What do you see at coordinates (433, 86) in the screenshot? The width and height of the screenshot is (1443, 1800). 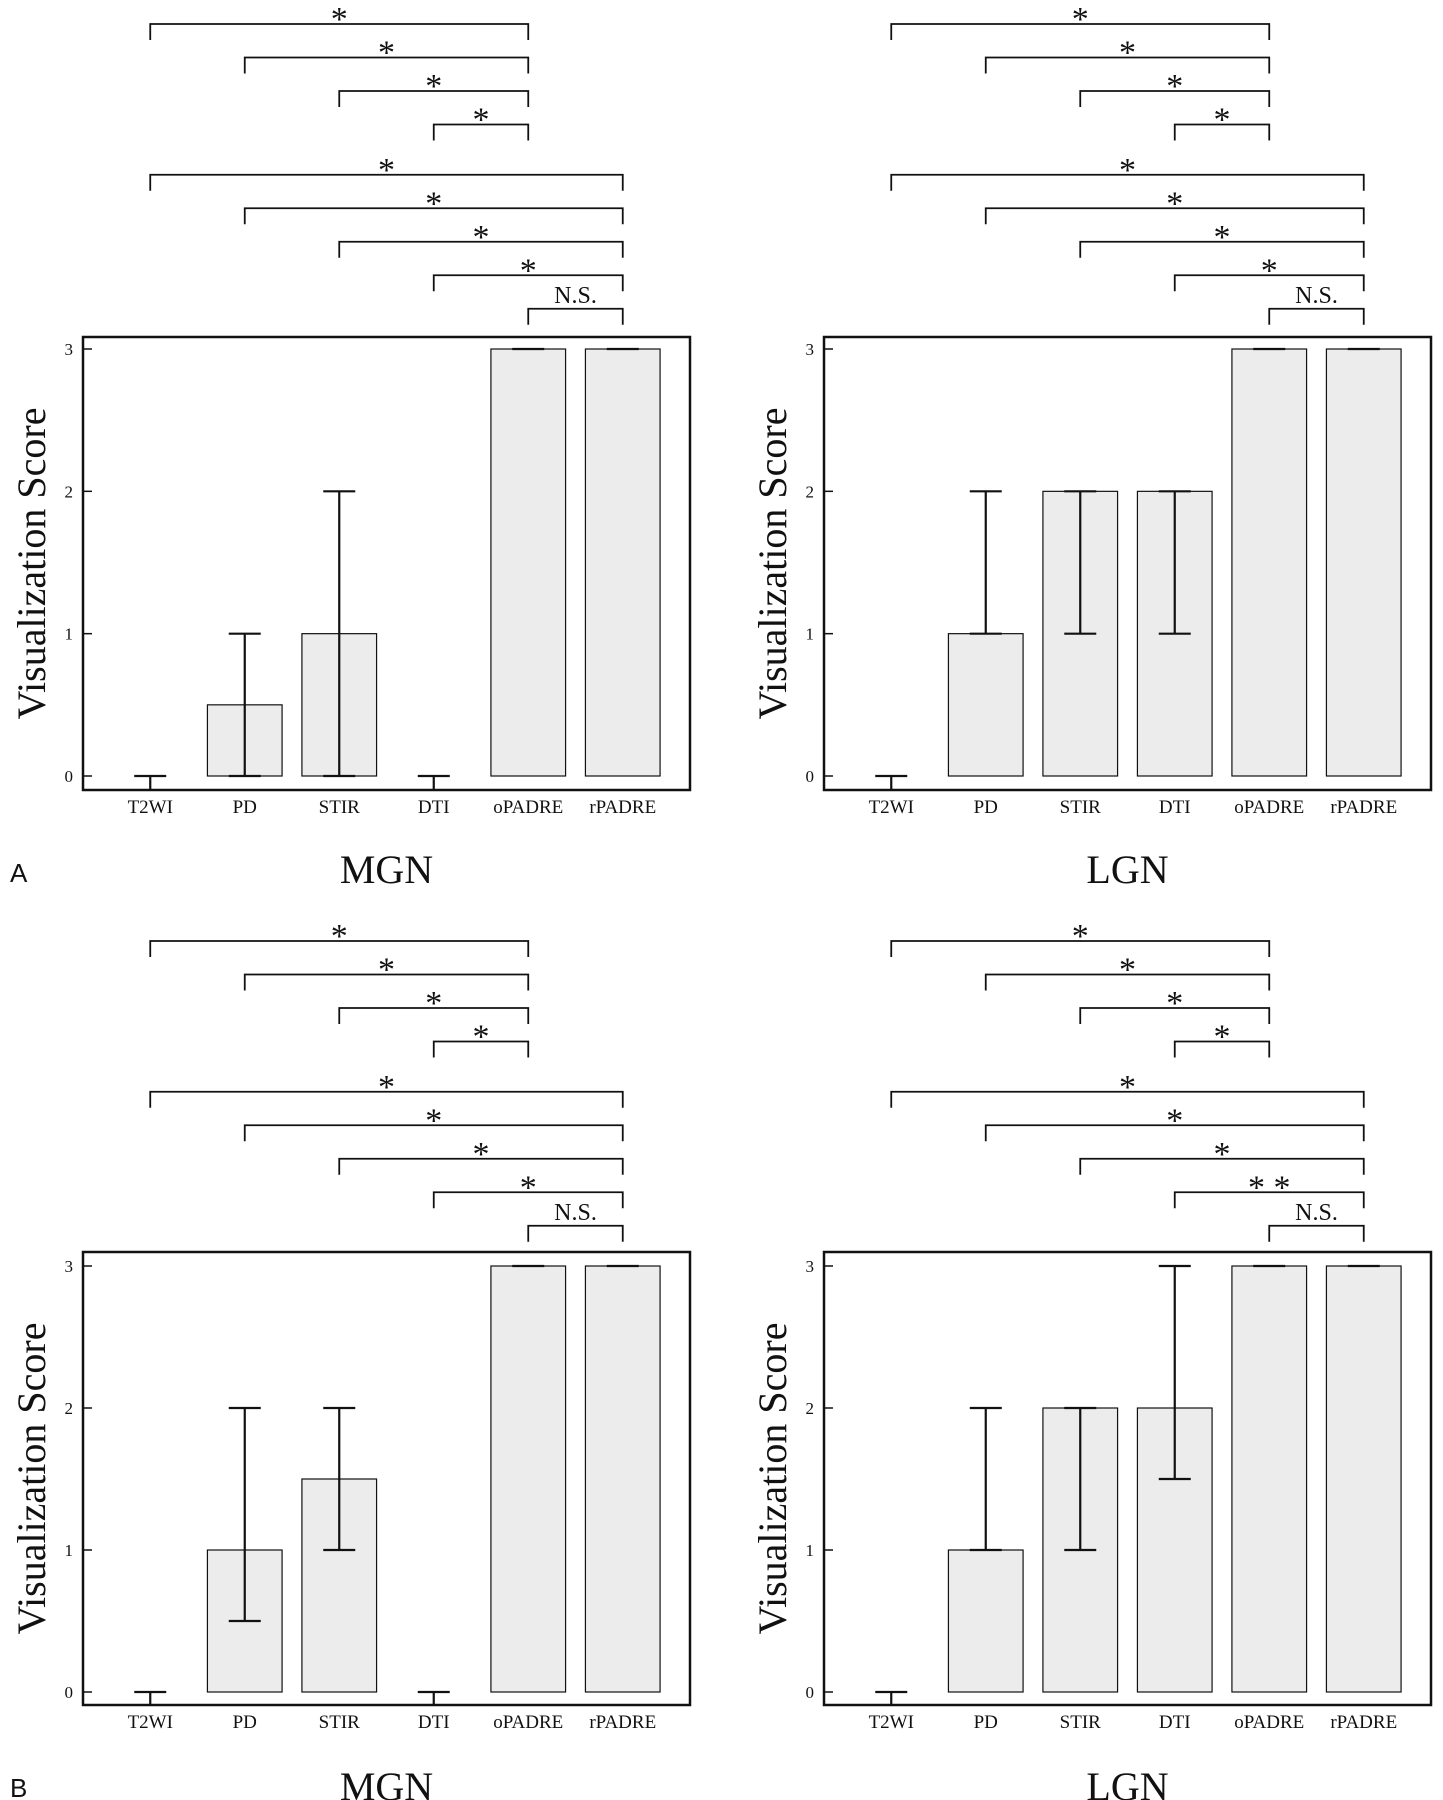 I see `chart-0-sig-label-2: *` at bounding box center [433, 86].